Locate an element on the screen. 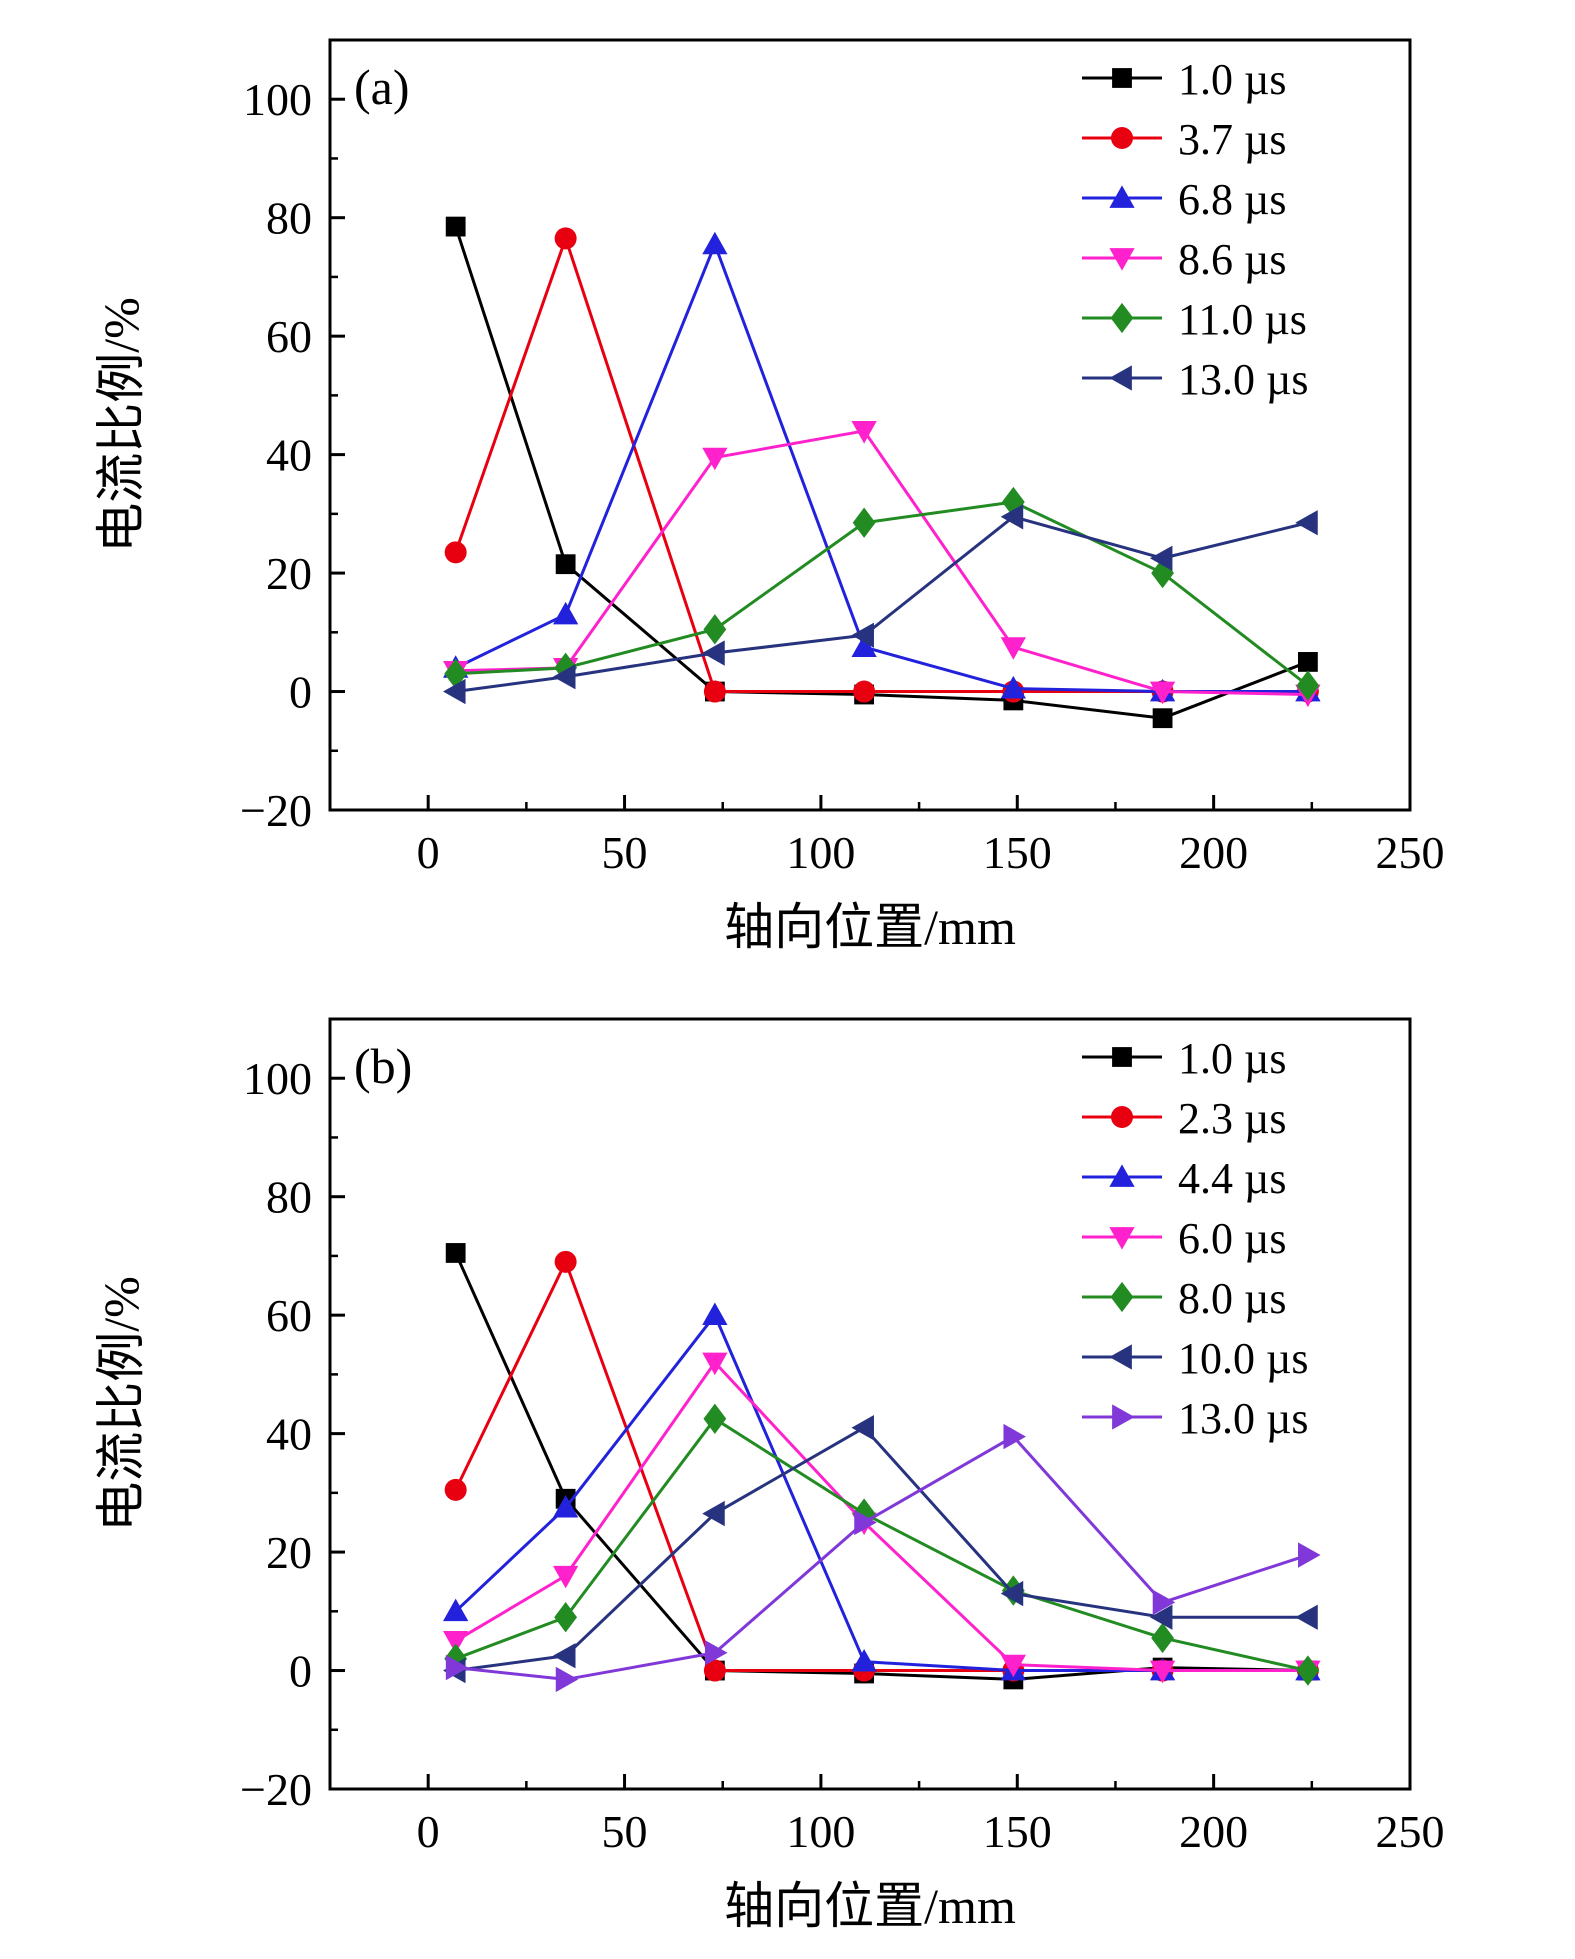  legend-item: 11.0 µs is located at coordinates (1194, 319).